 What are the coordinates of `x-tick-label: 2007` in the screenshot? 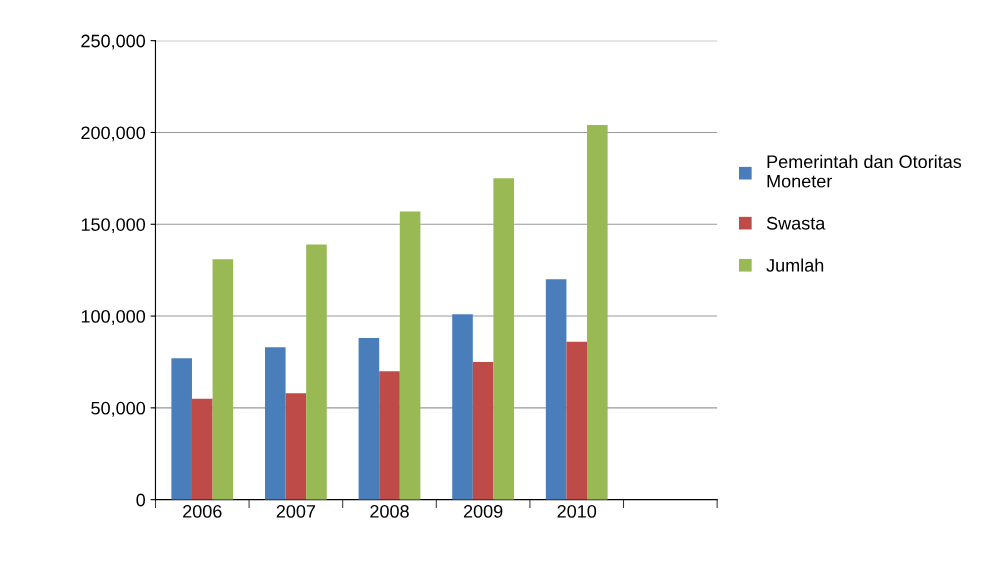 It's located at (296, 511).